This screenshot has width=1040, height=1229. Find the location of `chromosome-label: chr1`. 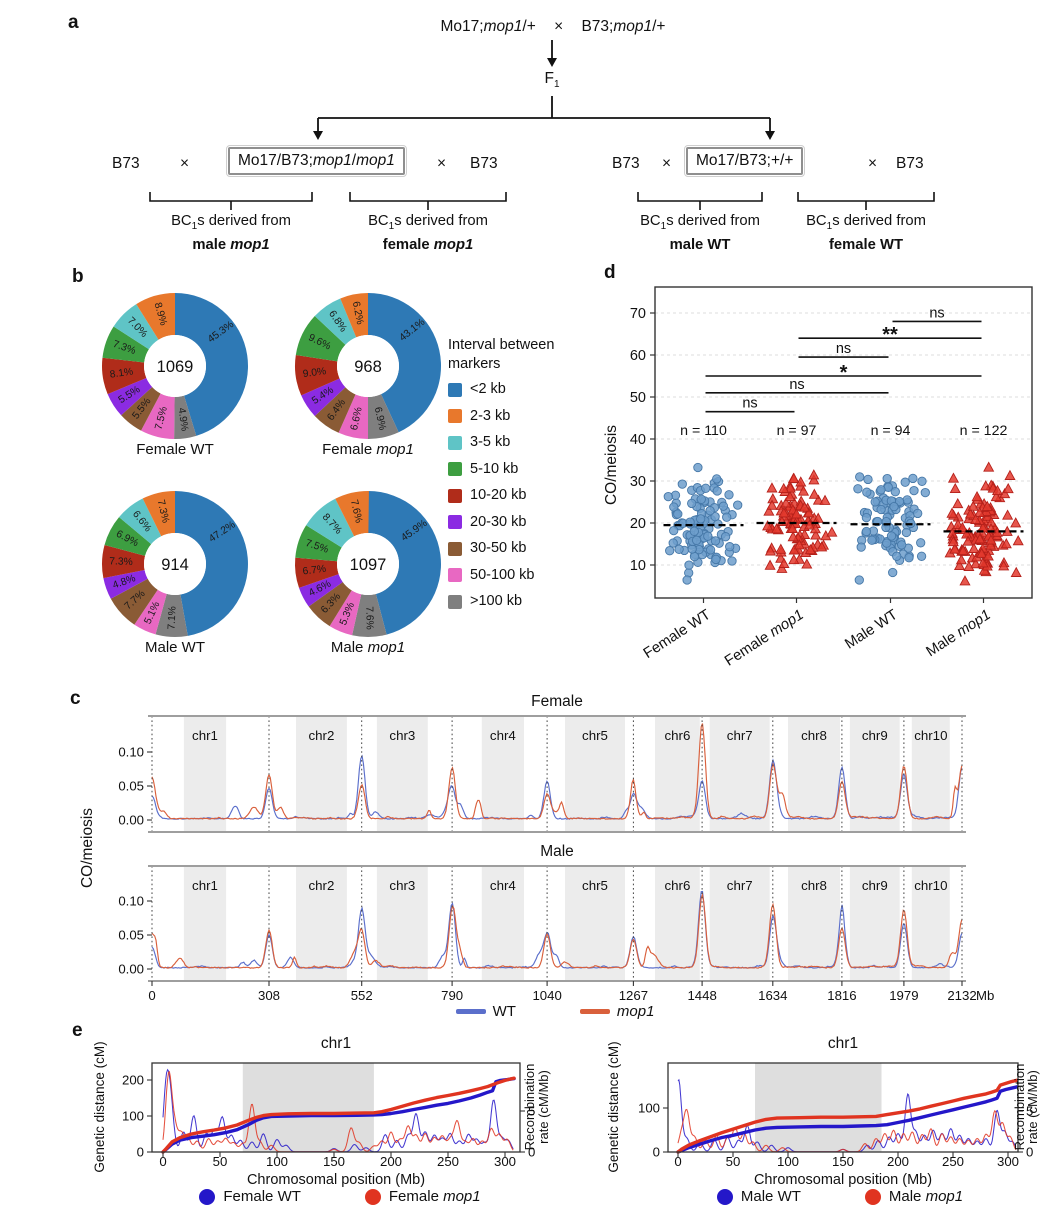

chromosome-label: chr1 is located at coordinates (205, 885).